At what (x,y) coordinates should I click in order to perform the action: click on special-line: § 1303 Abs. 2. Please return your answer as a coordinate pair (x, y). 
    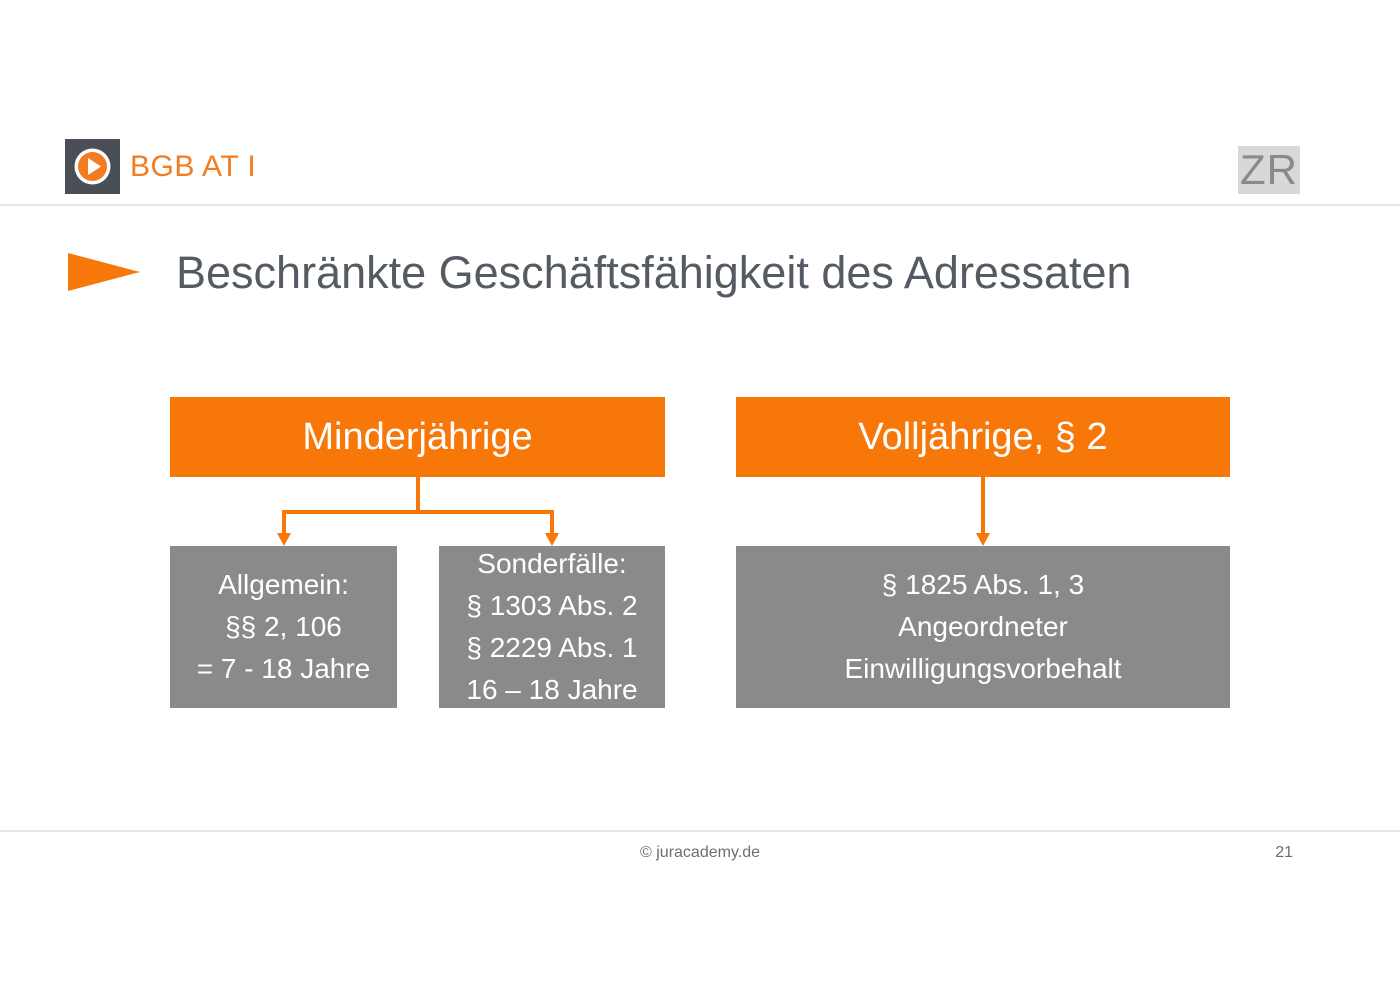
    Looking at the image, I should click on (552, 605).